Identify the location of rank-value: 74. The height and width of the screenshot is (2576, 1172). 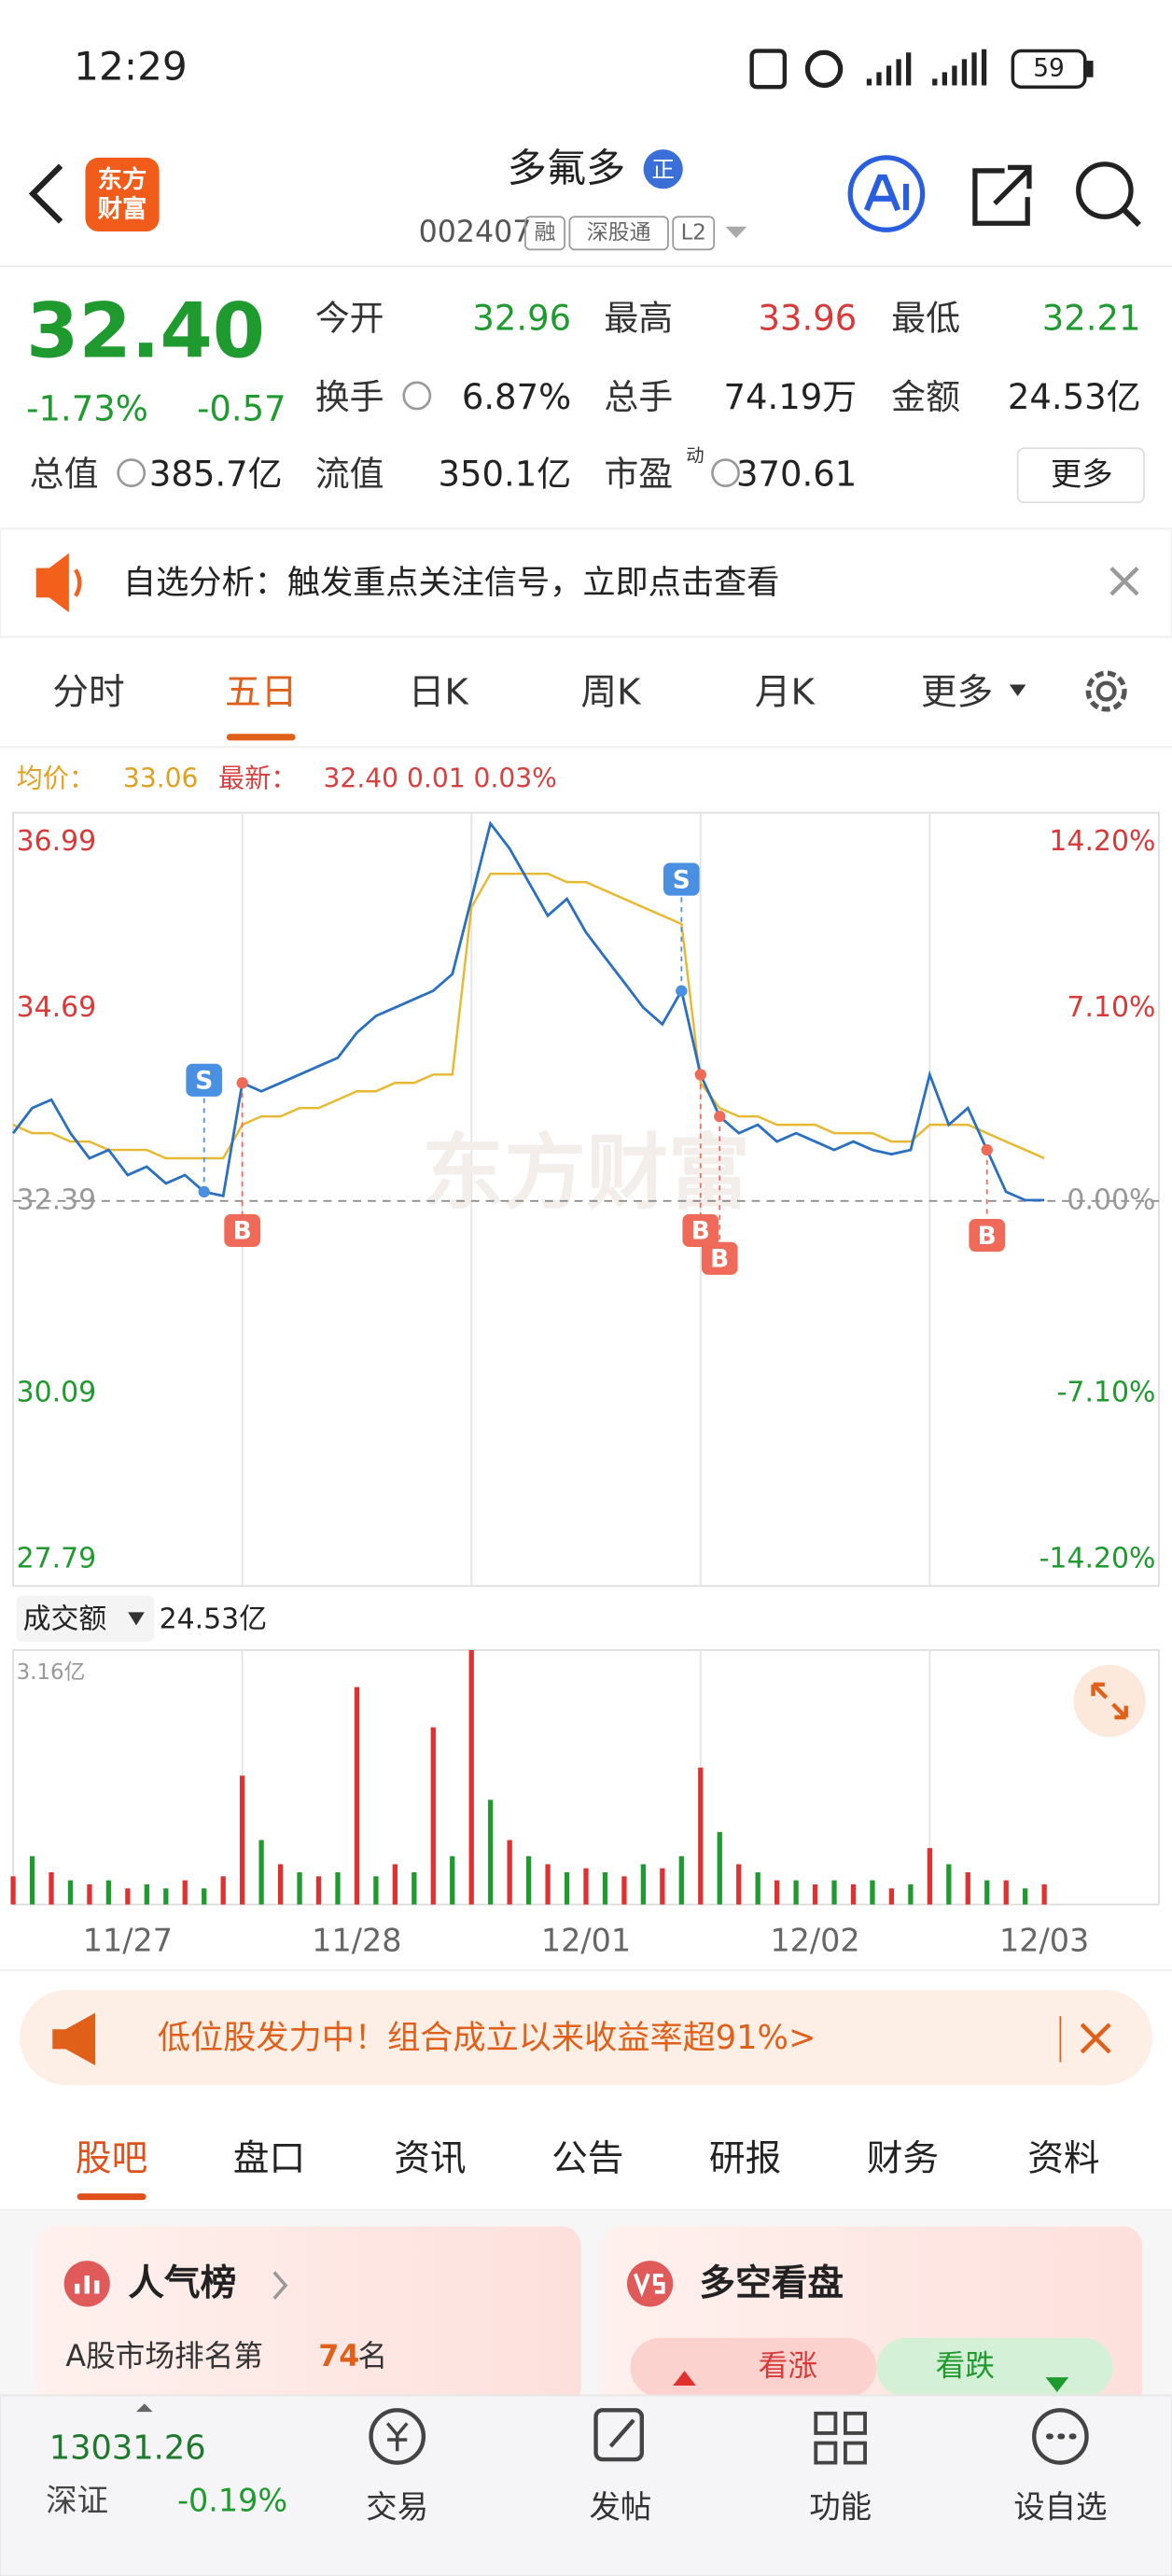
(338, 2356).